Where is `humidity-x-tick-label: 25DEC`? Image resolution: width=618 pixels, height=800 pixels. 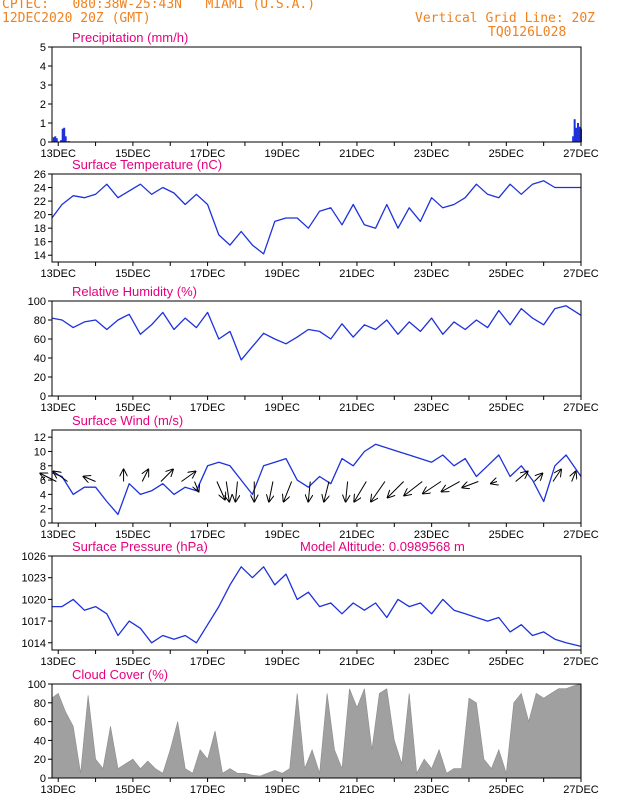
humidity-x-tick-label: 25DEC is located at coordinates (507, 408).